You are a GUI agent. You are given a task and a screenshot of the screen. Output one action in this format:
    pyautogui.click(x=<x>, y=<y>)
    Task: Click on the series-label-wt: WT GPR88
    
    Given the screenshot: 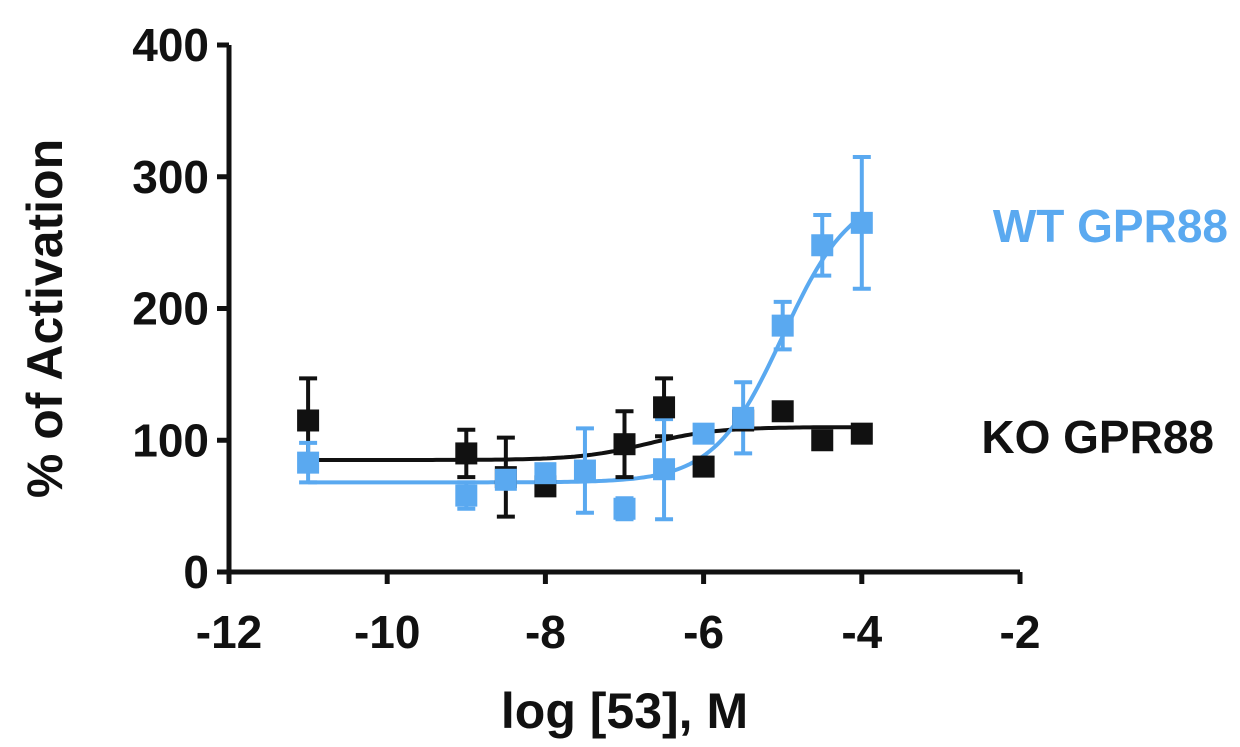 What is the action you would take?
    pyautogui.click(x=1110, y=226)
    